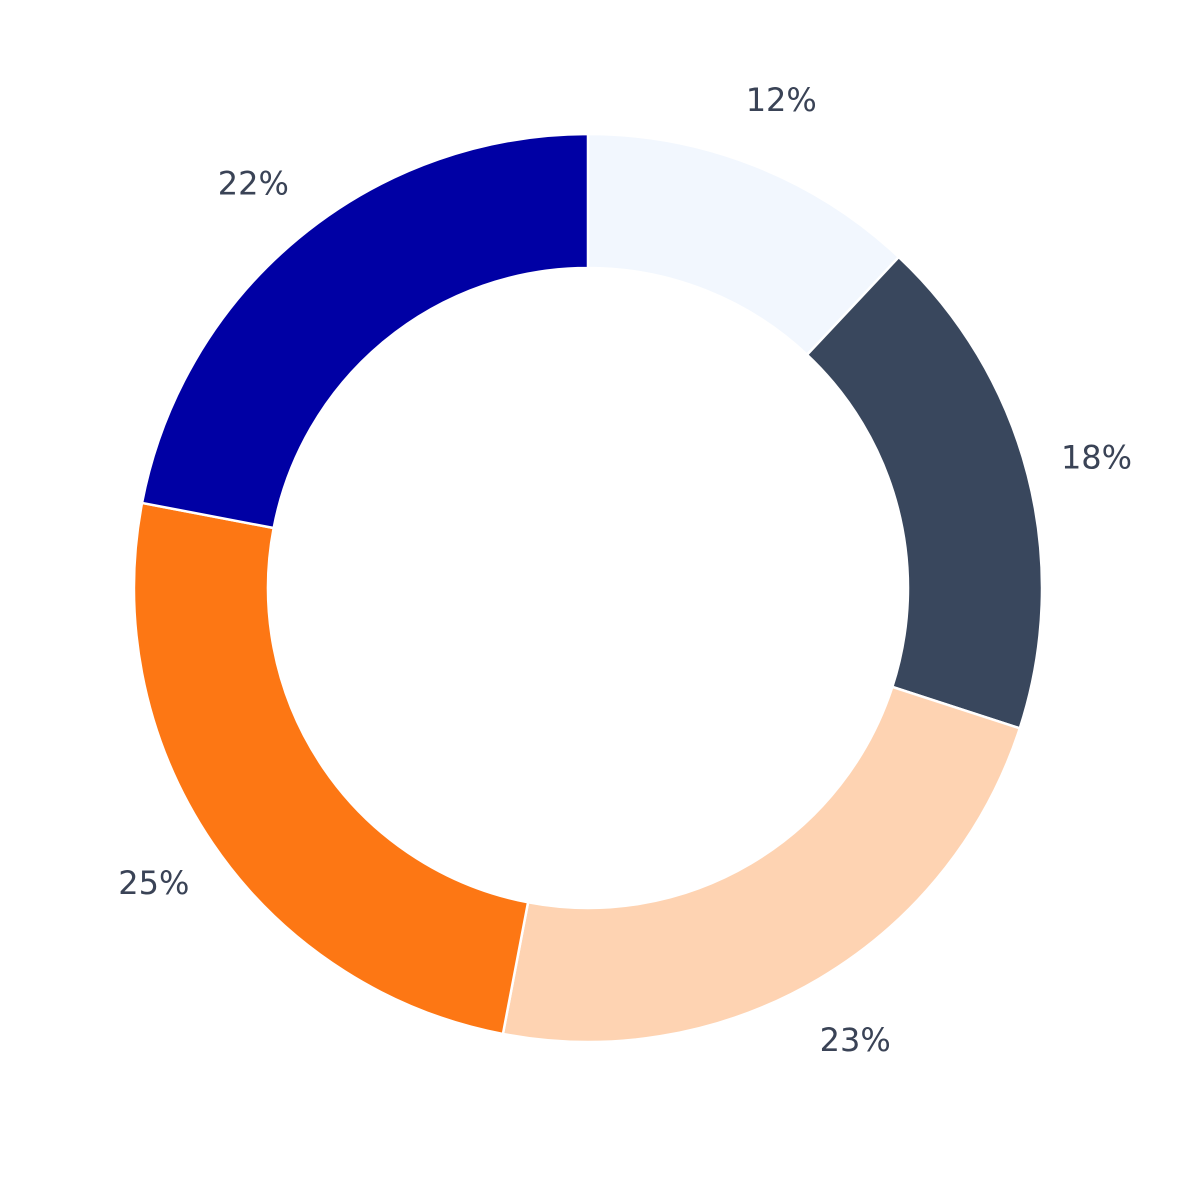 This screenshot has height=1177, width=1177. What do you see at coordinates (253, 183) in the screenshot?
I see `slice-label-5: 22%` at bounding box center [253, 183].